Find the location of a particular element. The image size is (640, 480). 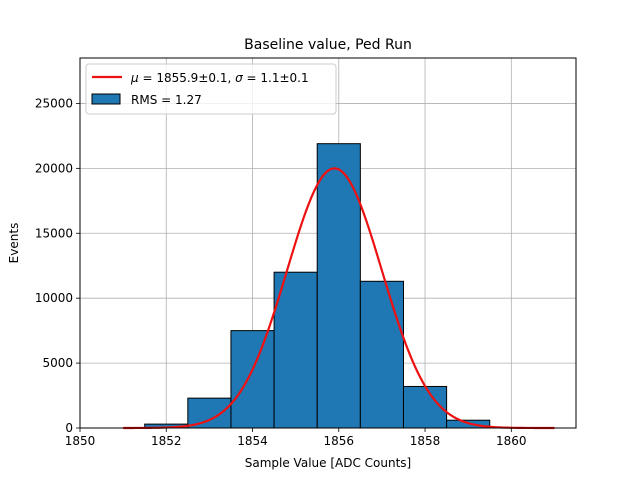

legend: μ = 1855.9±0.1, σ = 1.1±0.1 RMS = 1.27 is located at coordinates (211, 89).